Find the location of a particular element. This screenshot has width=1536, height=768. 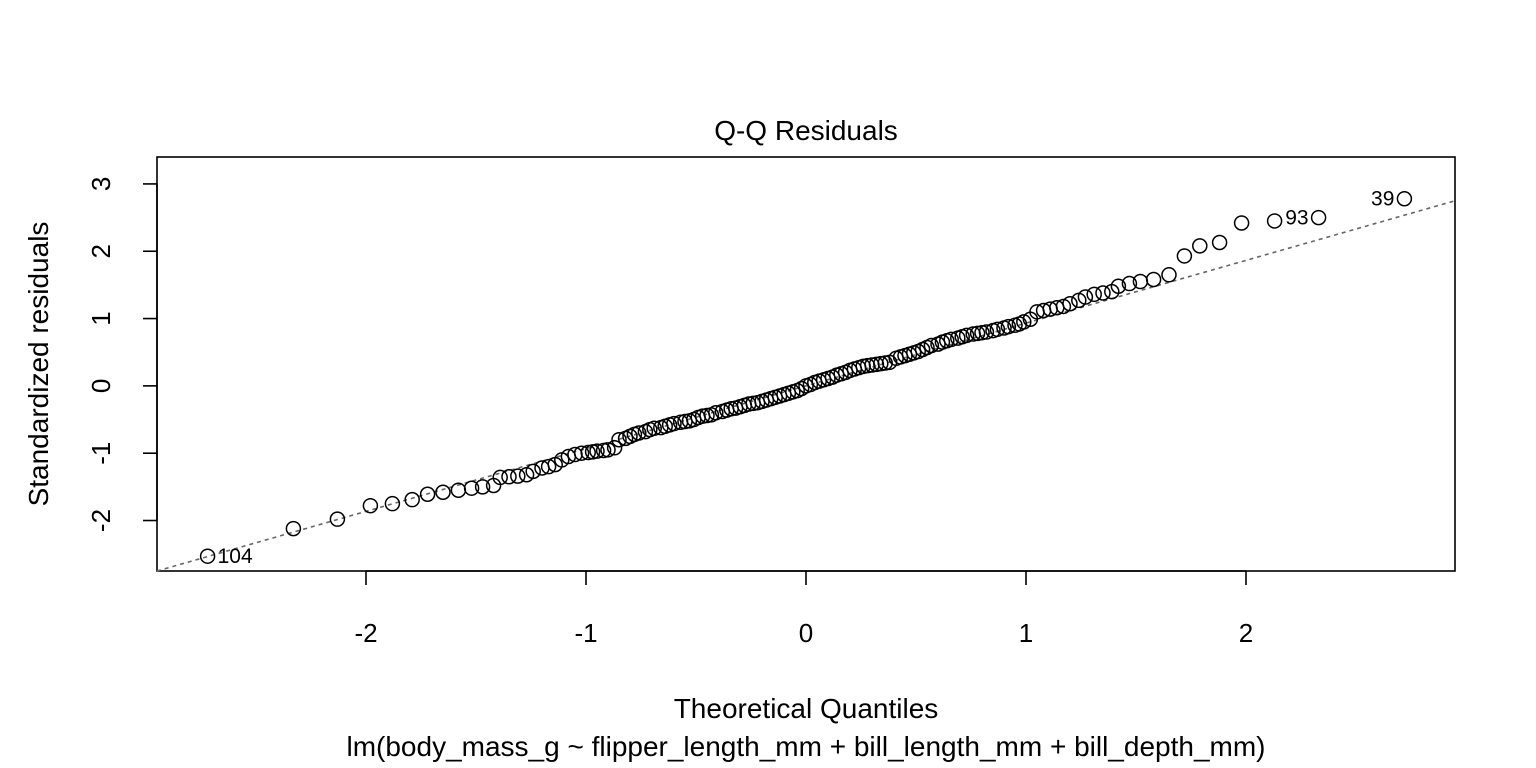

x-tick-label: 1 is located at coordinates (1026, 633).